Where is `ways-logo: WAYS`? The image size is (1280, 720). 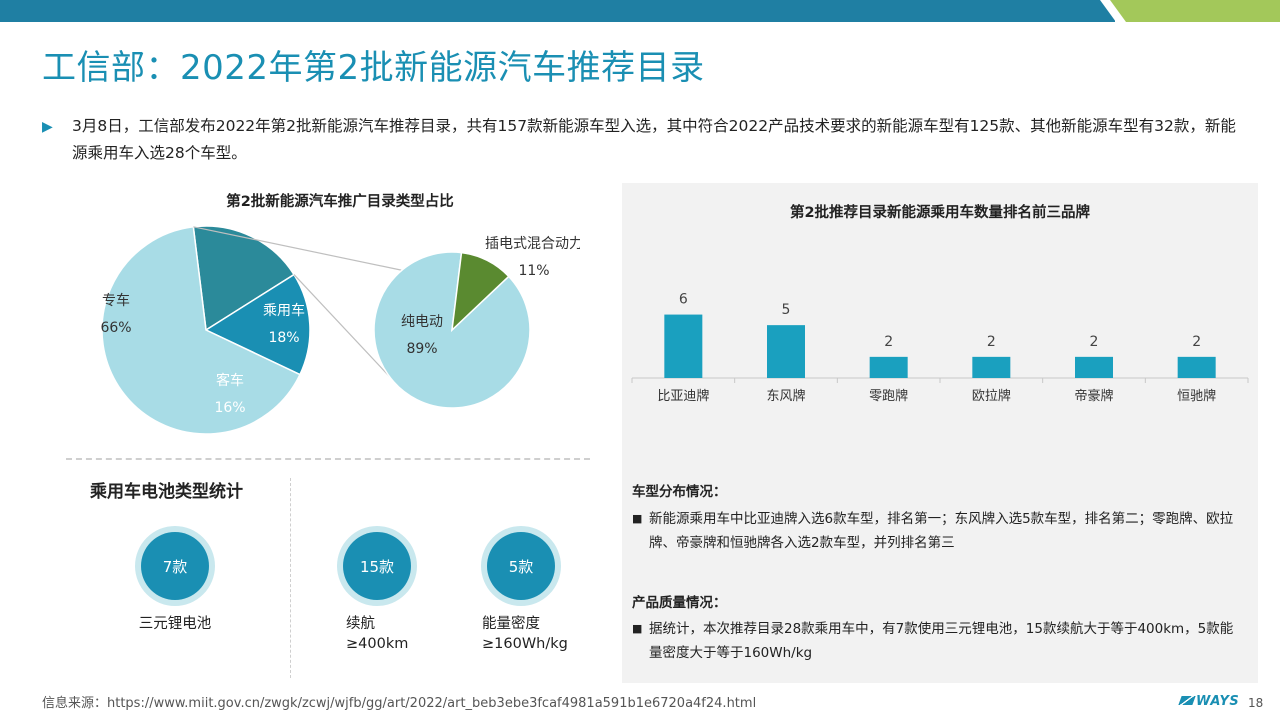 ways-logo: WAYS is located at coordinates (1209, 701).